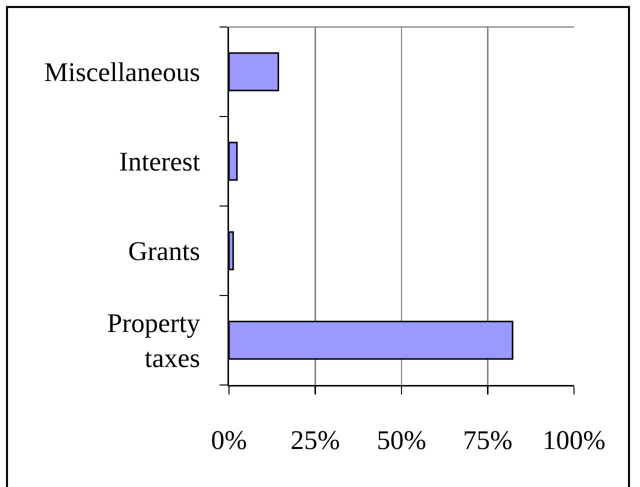 The height and width of the screenshot is (487, 640). I want to click on x-tick-label: 25%, so click(315, 439).